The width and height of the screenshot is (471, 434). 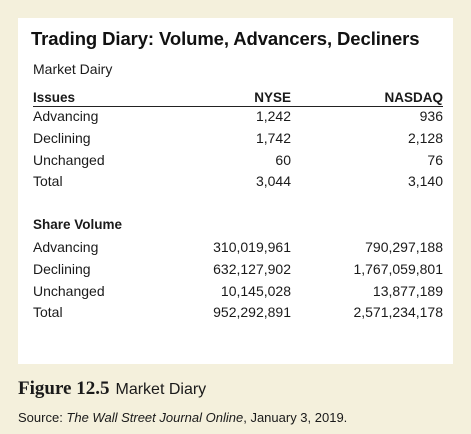 I want to click on figure-caption: Figure 12.5 Market Diary, so click(x=112, y=389).